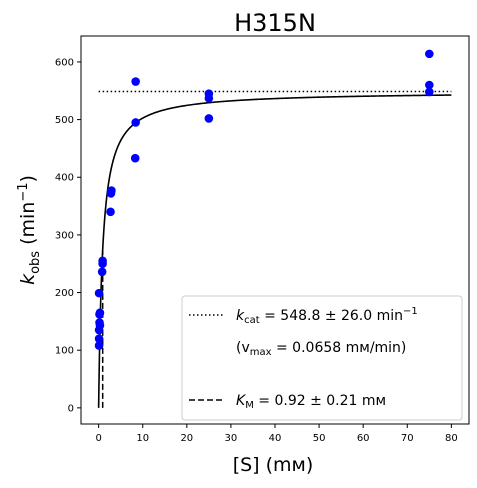 This screenshot has width=477, height=488. I want to click on y-ticks: 0 100 200 300 400 500 600, so click(68, 235).